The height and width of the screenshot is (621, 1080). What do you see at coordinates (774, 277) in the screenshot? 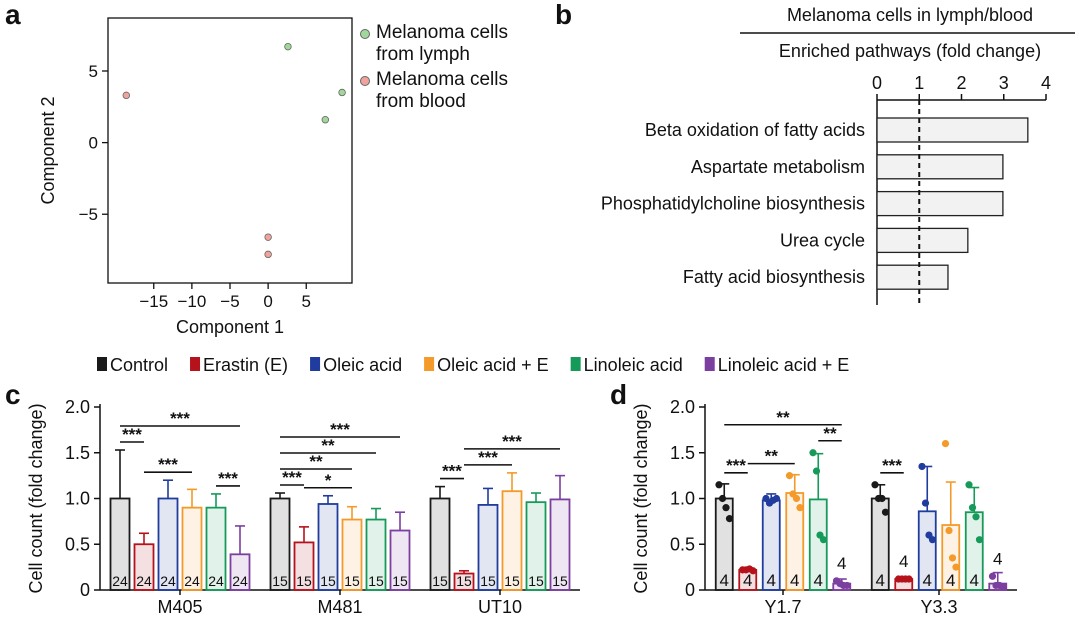
I see `category-label: Fatty acid biosynthesis` at bounding box center [774, 277].